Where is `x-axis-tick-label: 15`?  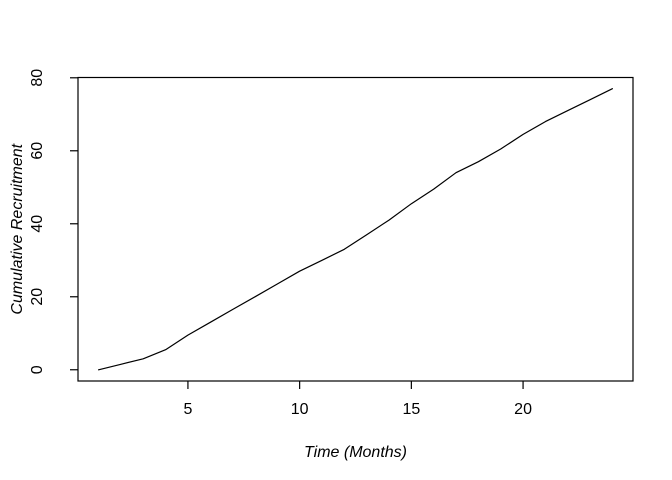
x-axis-tick-label: 15 is located at coordinates (411, 409).